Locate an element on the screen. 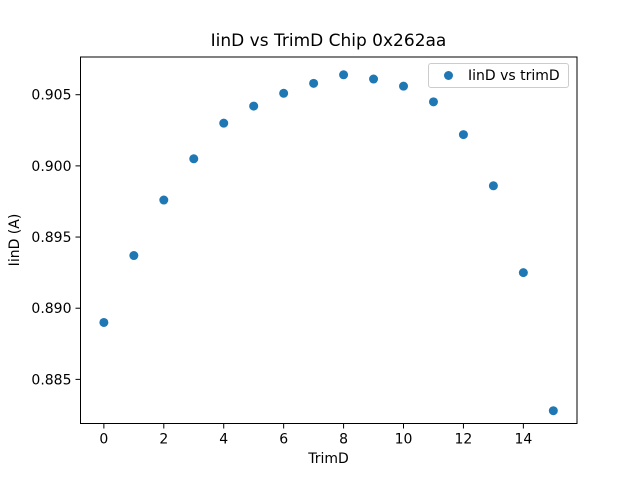 The width and height of the screenshot is (640, 480). chart-title: IinD vs TrimD Chip 0x262aa is located at coordinates (328, 41).